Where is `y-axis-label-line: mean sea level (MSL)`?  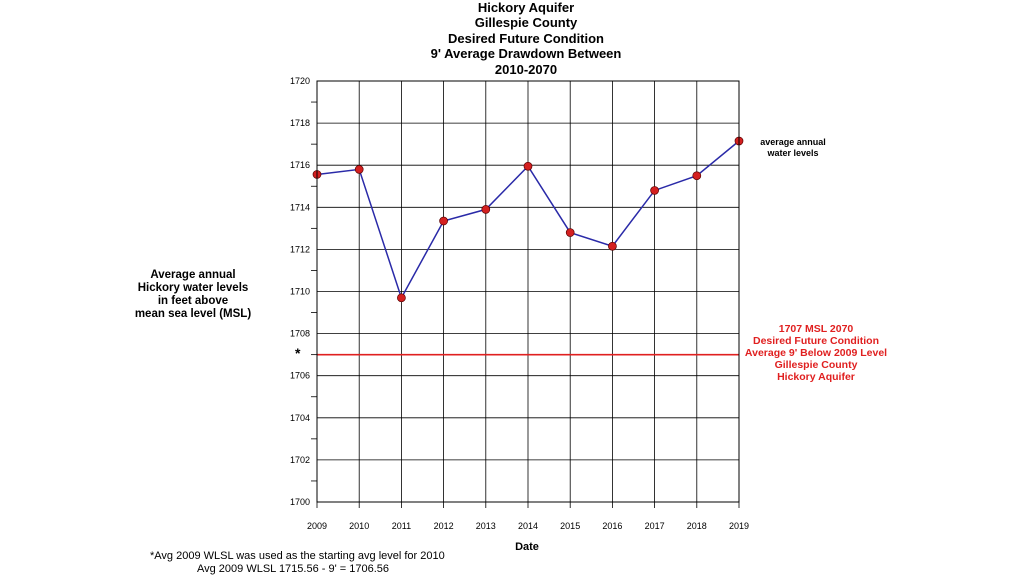
y-axis-label-line: mean sea level (MSL) is located at coordinates (193, 314).